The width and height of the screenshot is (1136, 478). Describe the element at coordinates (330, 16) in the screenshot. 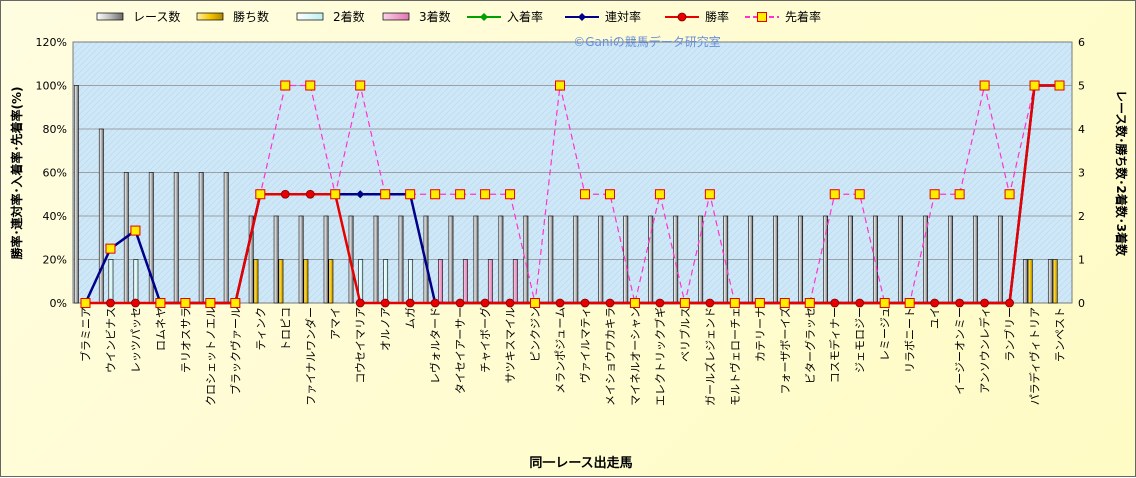

I see `legend-item-second: 2着数` at that location.